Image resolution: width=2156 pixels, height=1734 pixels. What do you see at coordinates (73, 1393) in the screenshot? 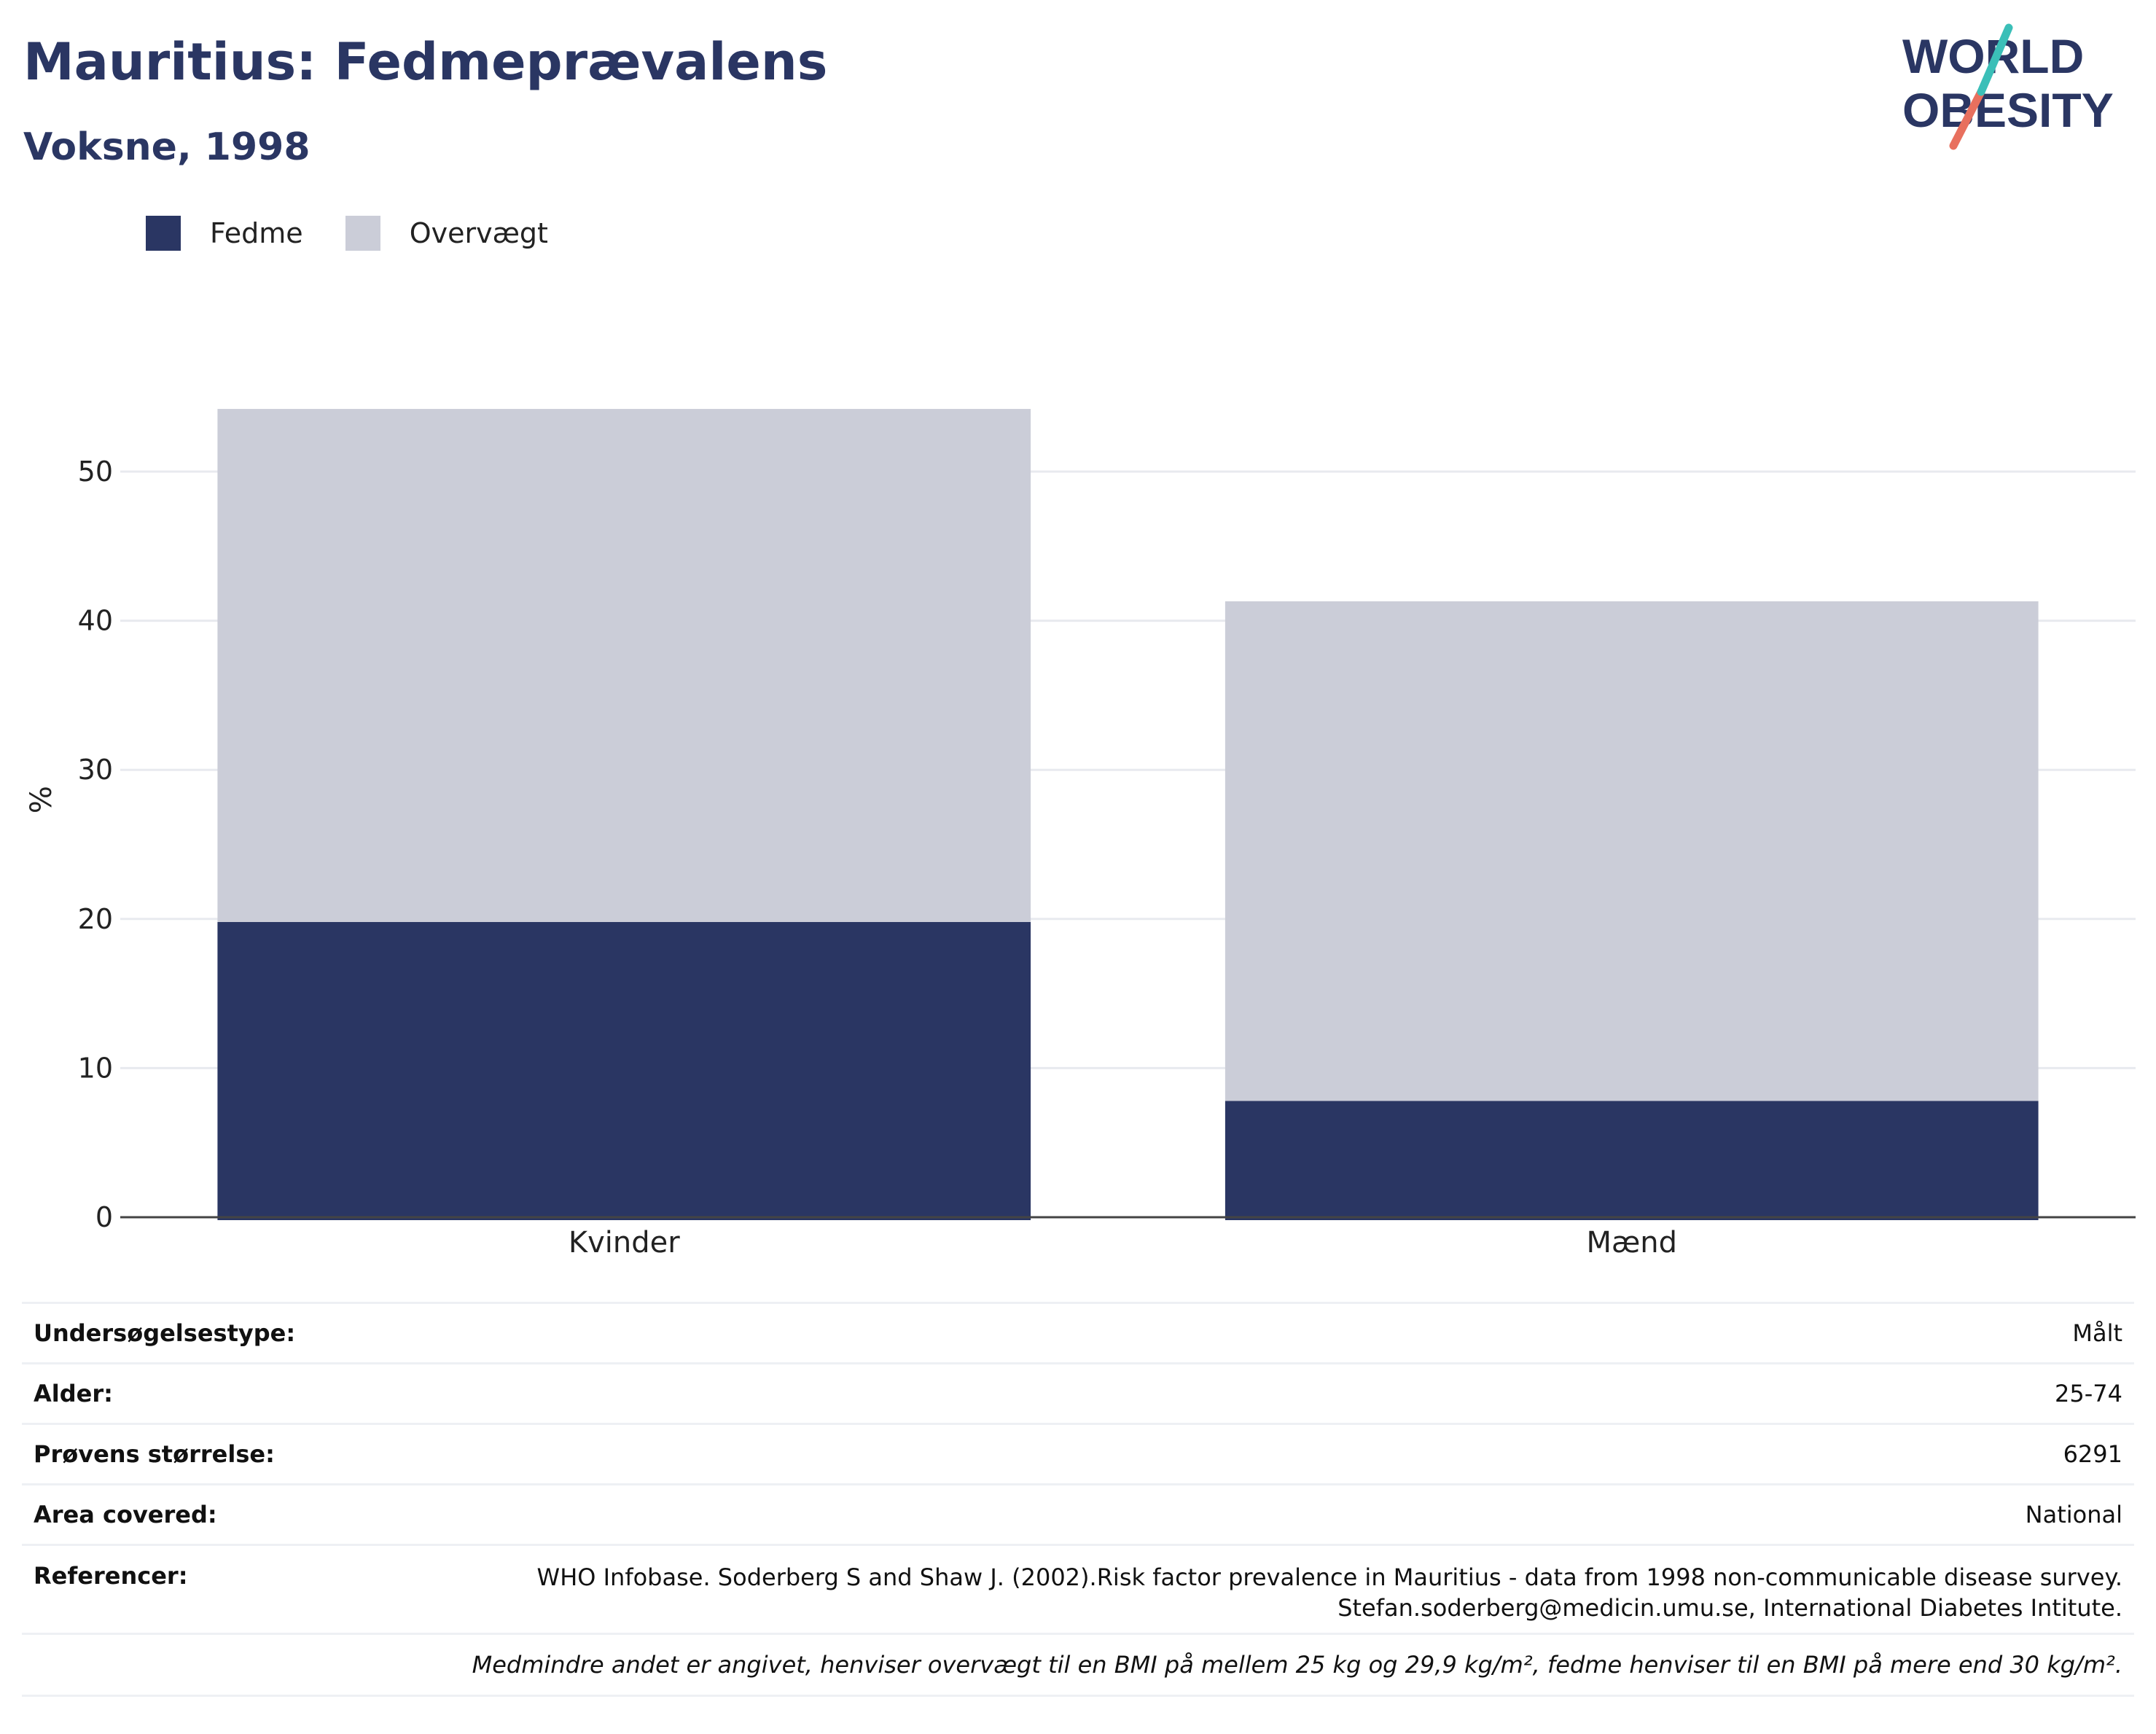
I see `info-label: Alder:` at bounding box center [73, 1393].